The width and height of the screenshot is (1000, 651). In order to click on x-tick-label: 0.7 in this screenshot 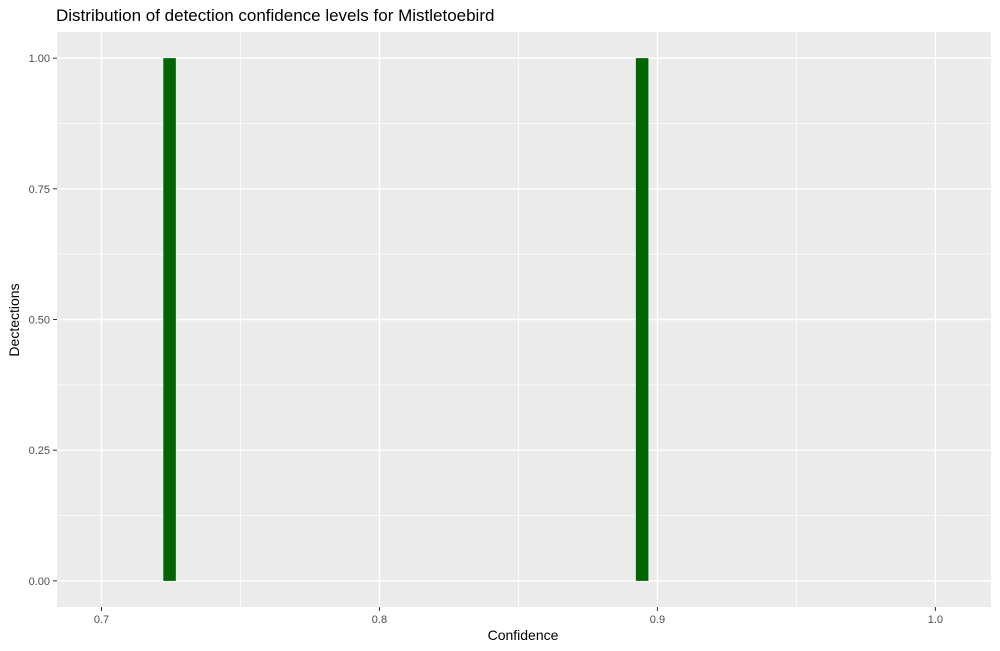, I will do `click(101, 620)`.